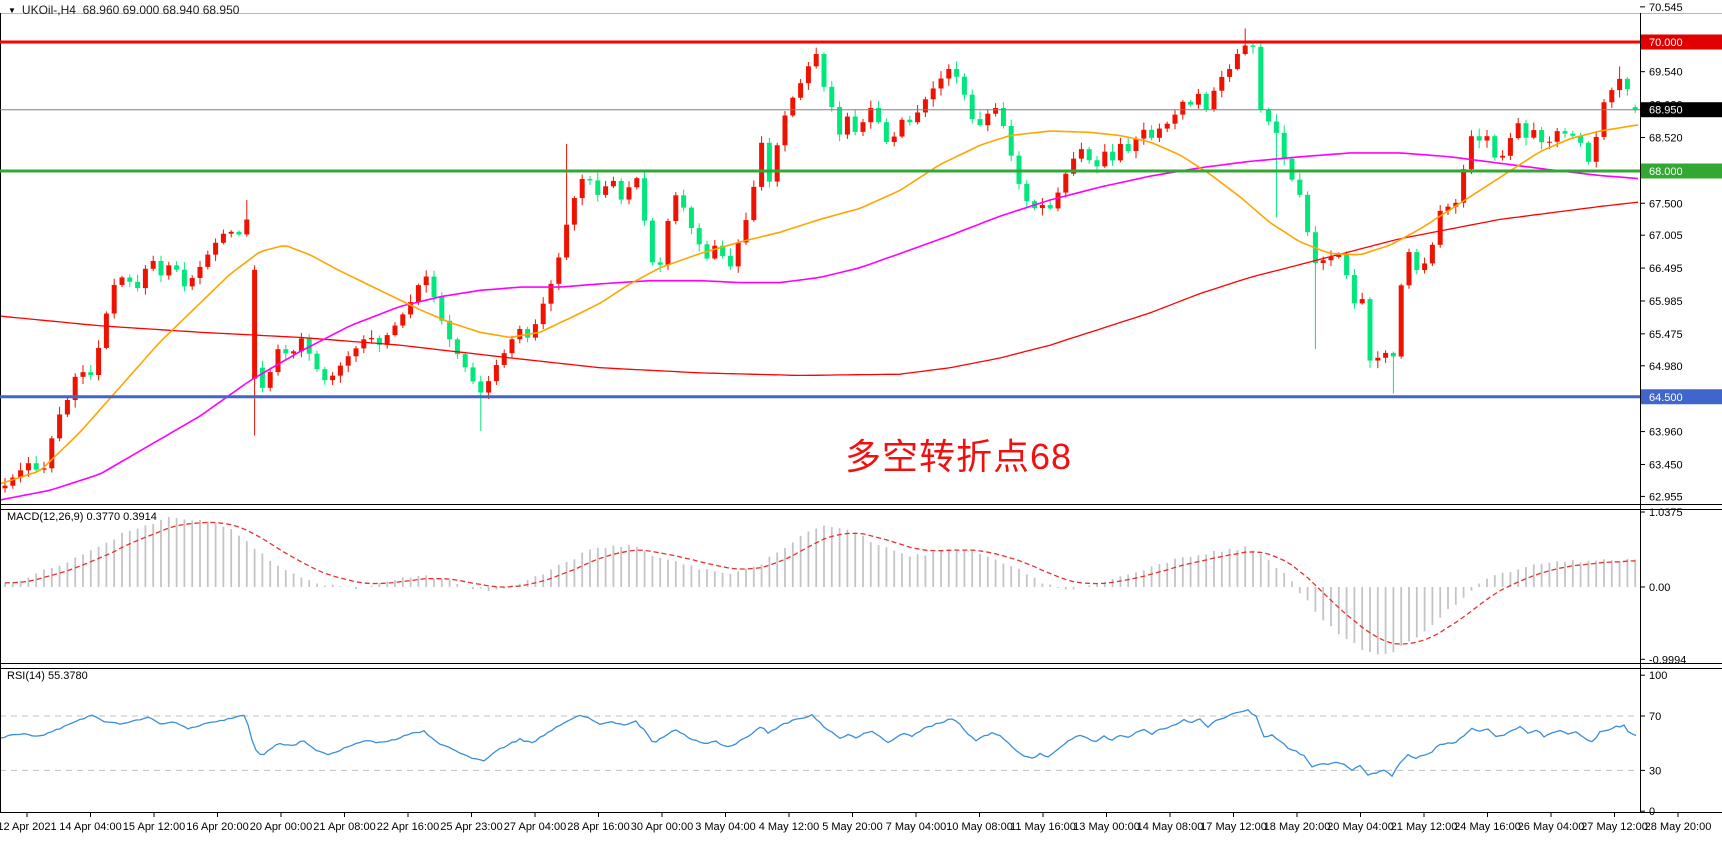  What do you see at coordinates (154, 827) in the screenshot?
I see `time-tick-label: 15 Apr 12:00` at bounding box center [154, 827].